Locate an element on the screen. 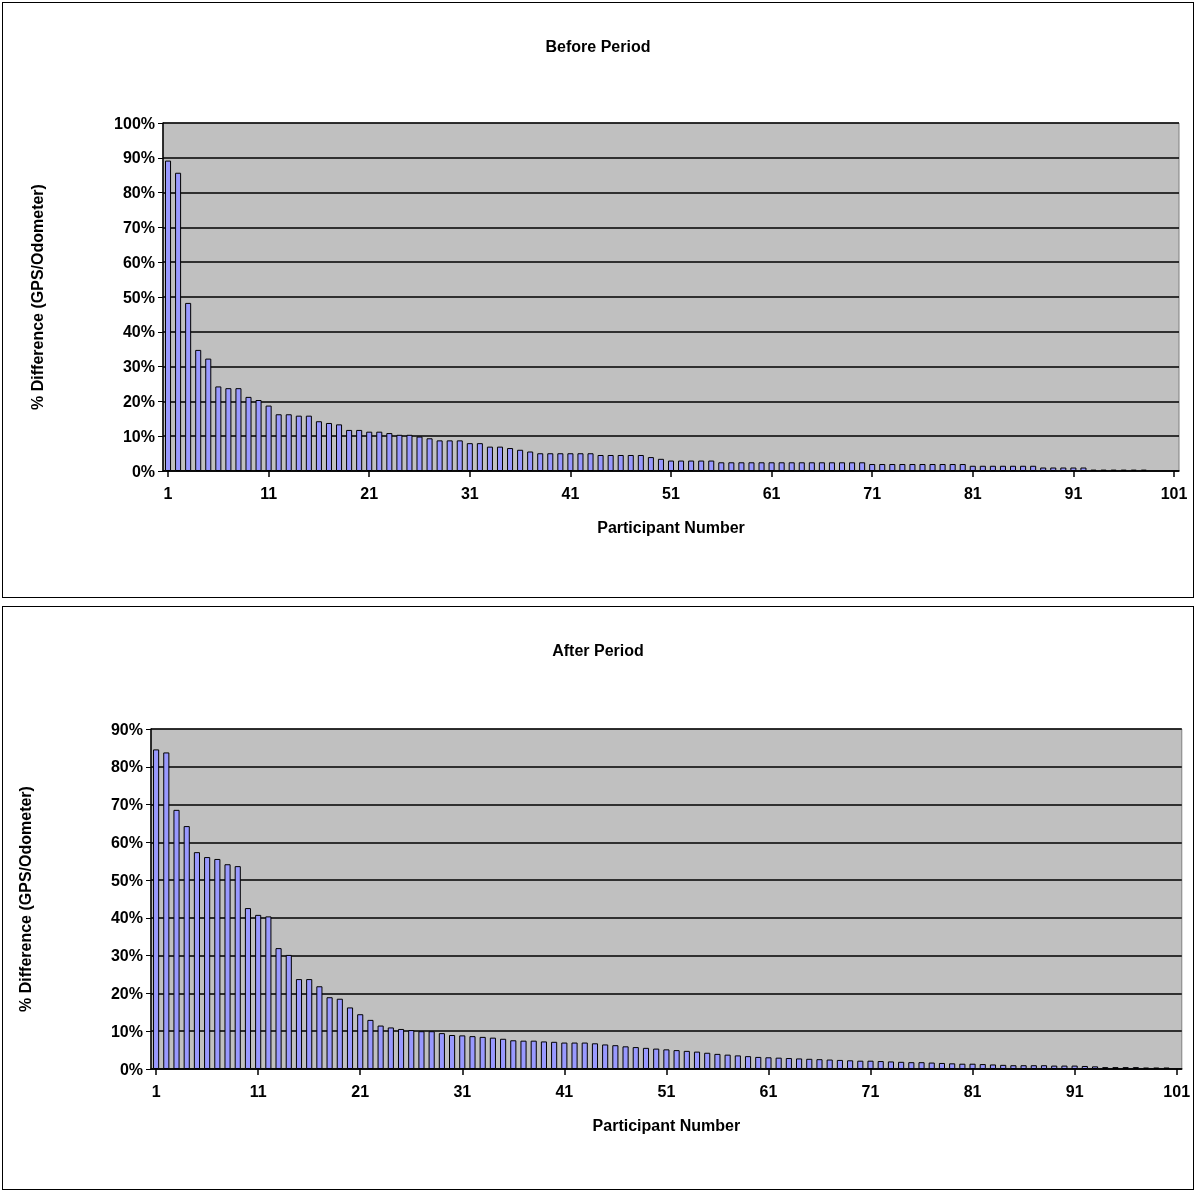  chart-title: Before Period is located at coordinates (598, 46).